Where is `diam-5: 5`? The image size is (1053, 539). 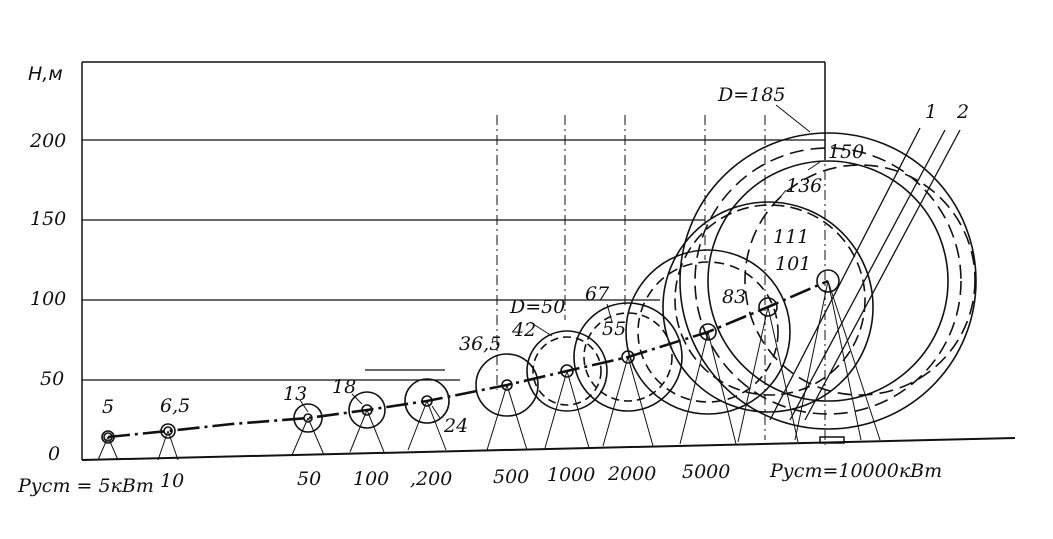 diam-5: 5 is located at coordinates (108, 407).